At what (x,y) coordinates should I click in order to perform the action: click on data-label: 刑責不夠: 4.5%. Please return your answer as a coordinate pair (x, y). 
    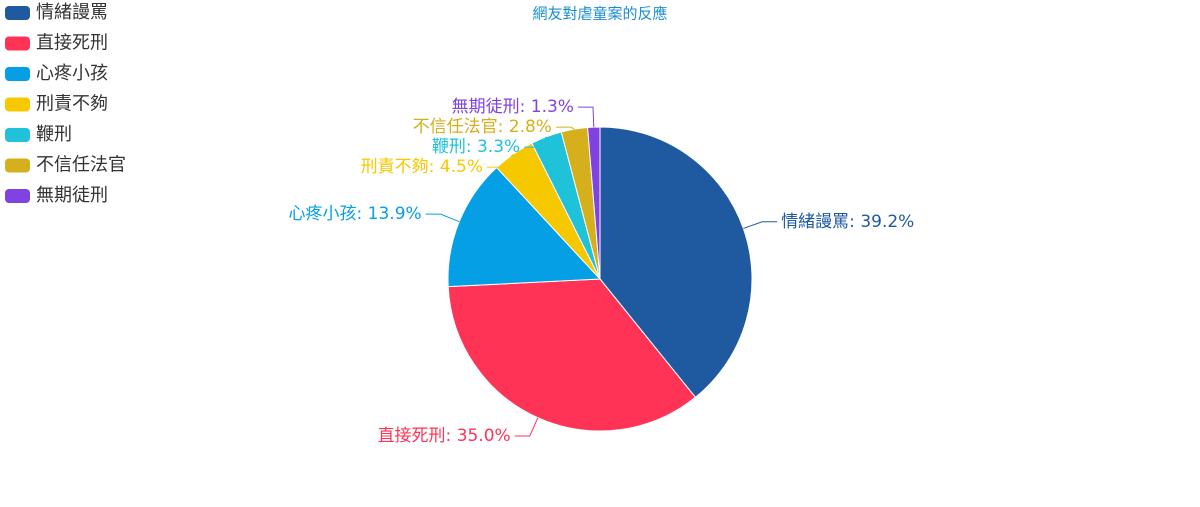
    Looking at the image, I should click on (422, 167).